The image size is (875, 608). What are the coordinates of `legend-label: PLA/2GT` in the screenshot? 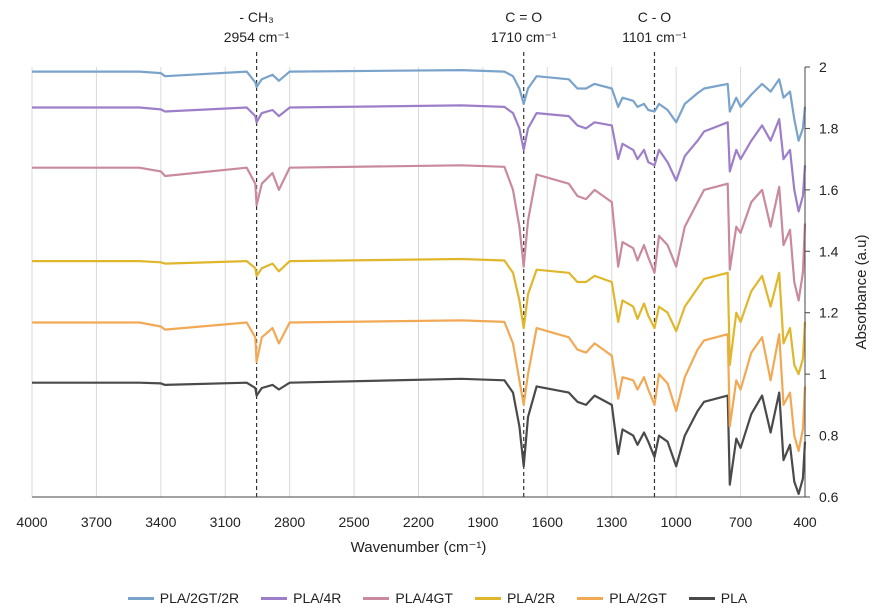 It's located at (638, 598).